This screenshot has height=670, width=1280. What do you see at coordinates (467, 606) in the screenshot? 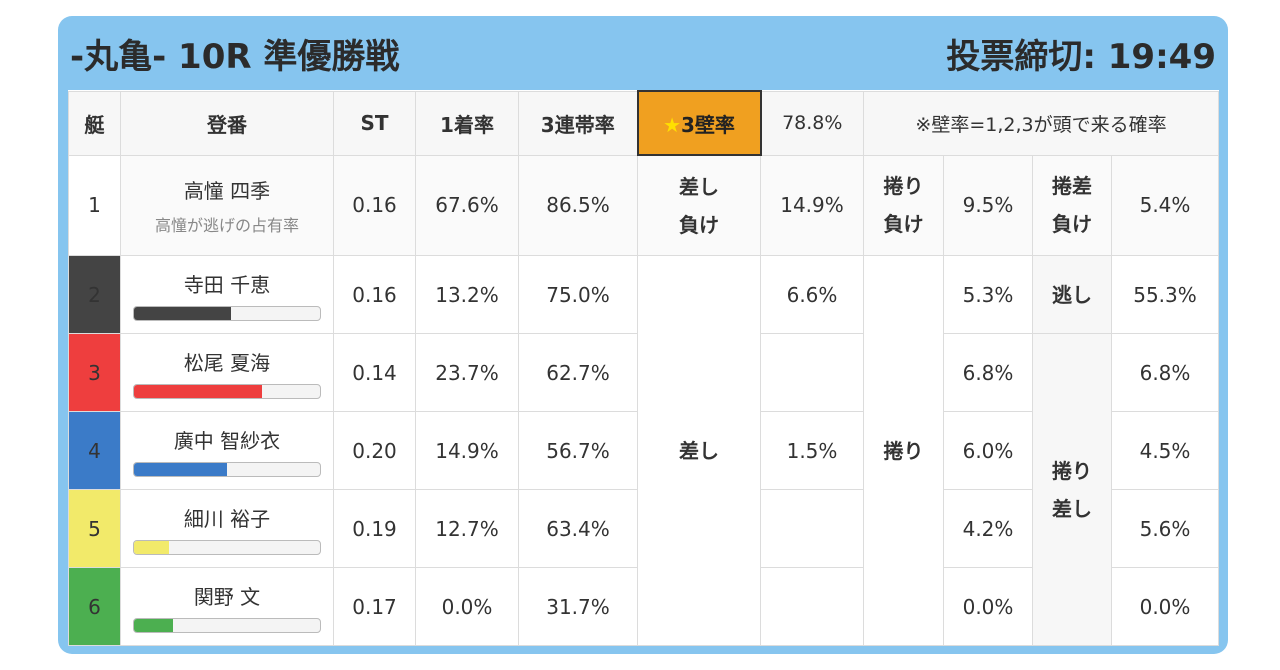
I see `win1-value: 0.0%` at bounding box center [467, 606].